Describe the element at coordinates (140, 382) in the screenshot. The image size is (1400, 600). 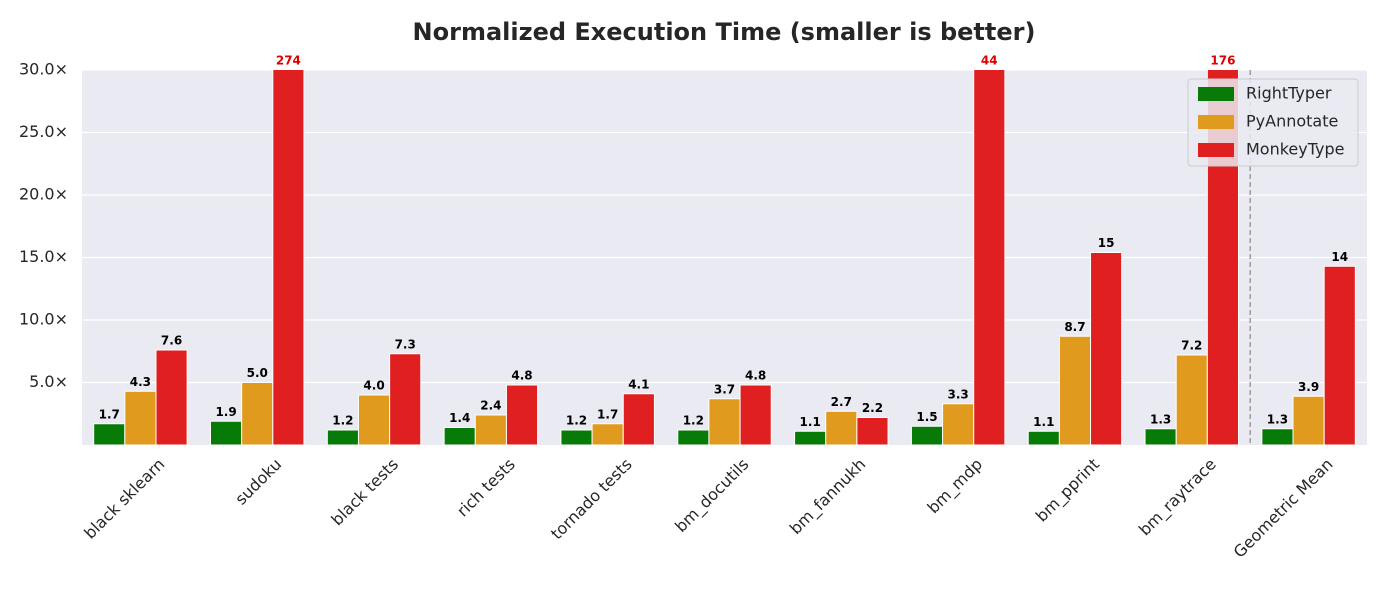
I see `value-label: 4.3` at that location.